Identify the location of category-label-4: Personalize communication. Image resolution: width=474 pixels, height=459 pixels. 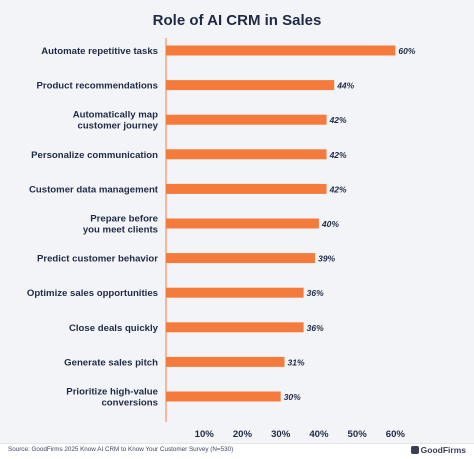
(94, 155).